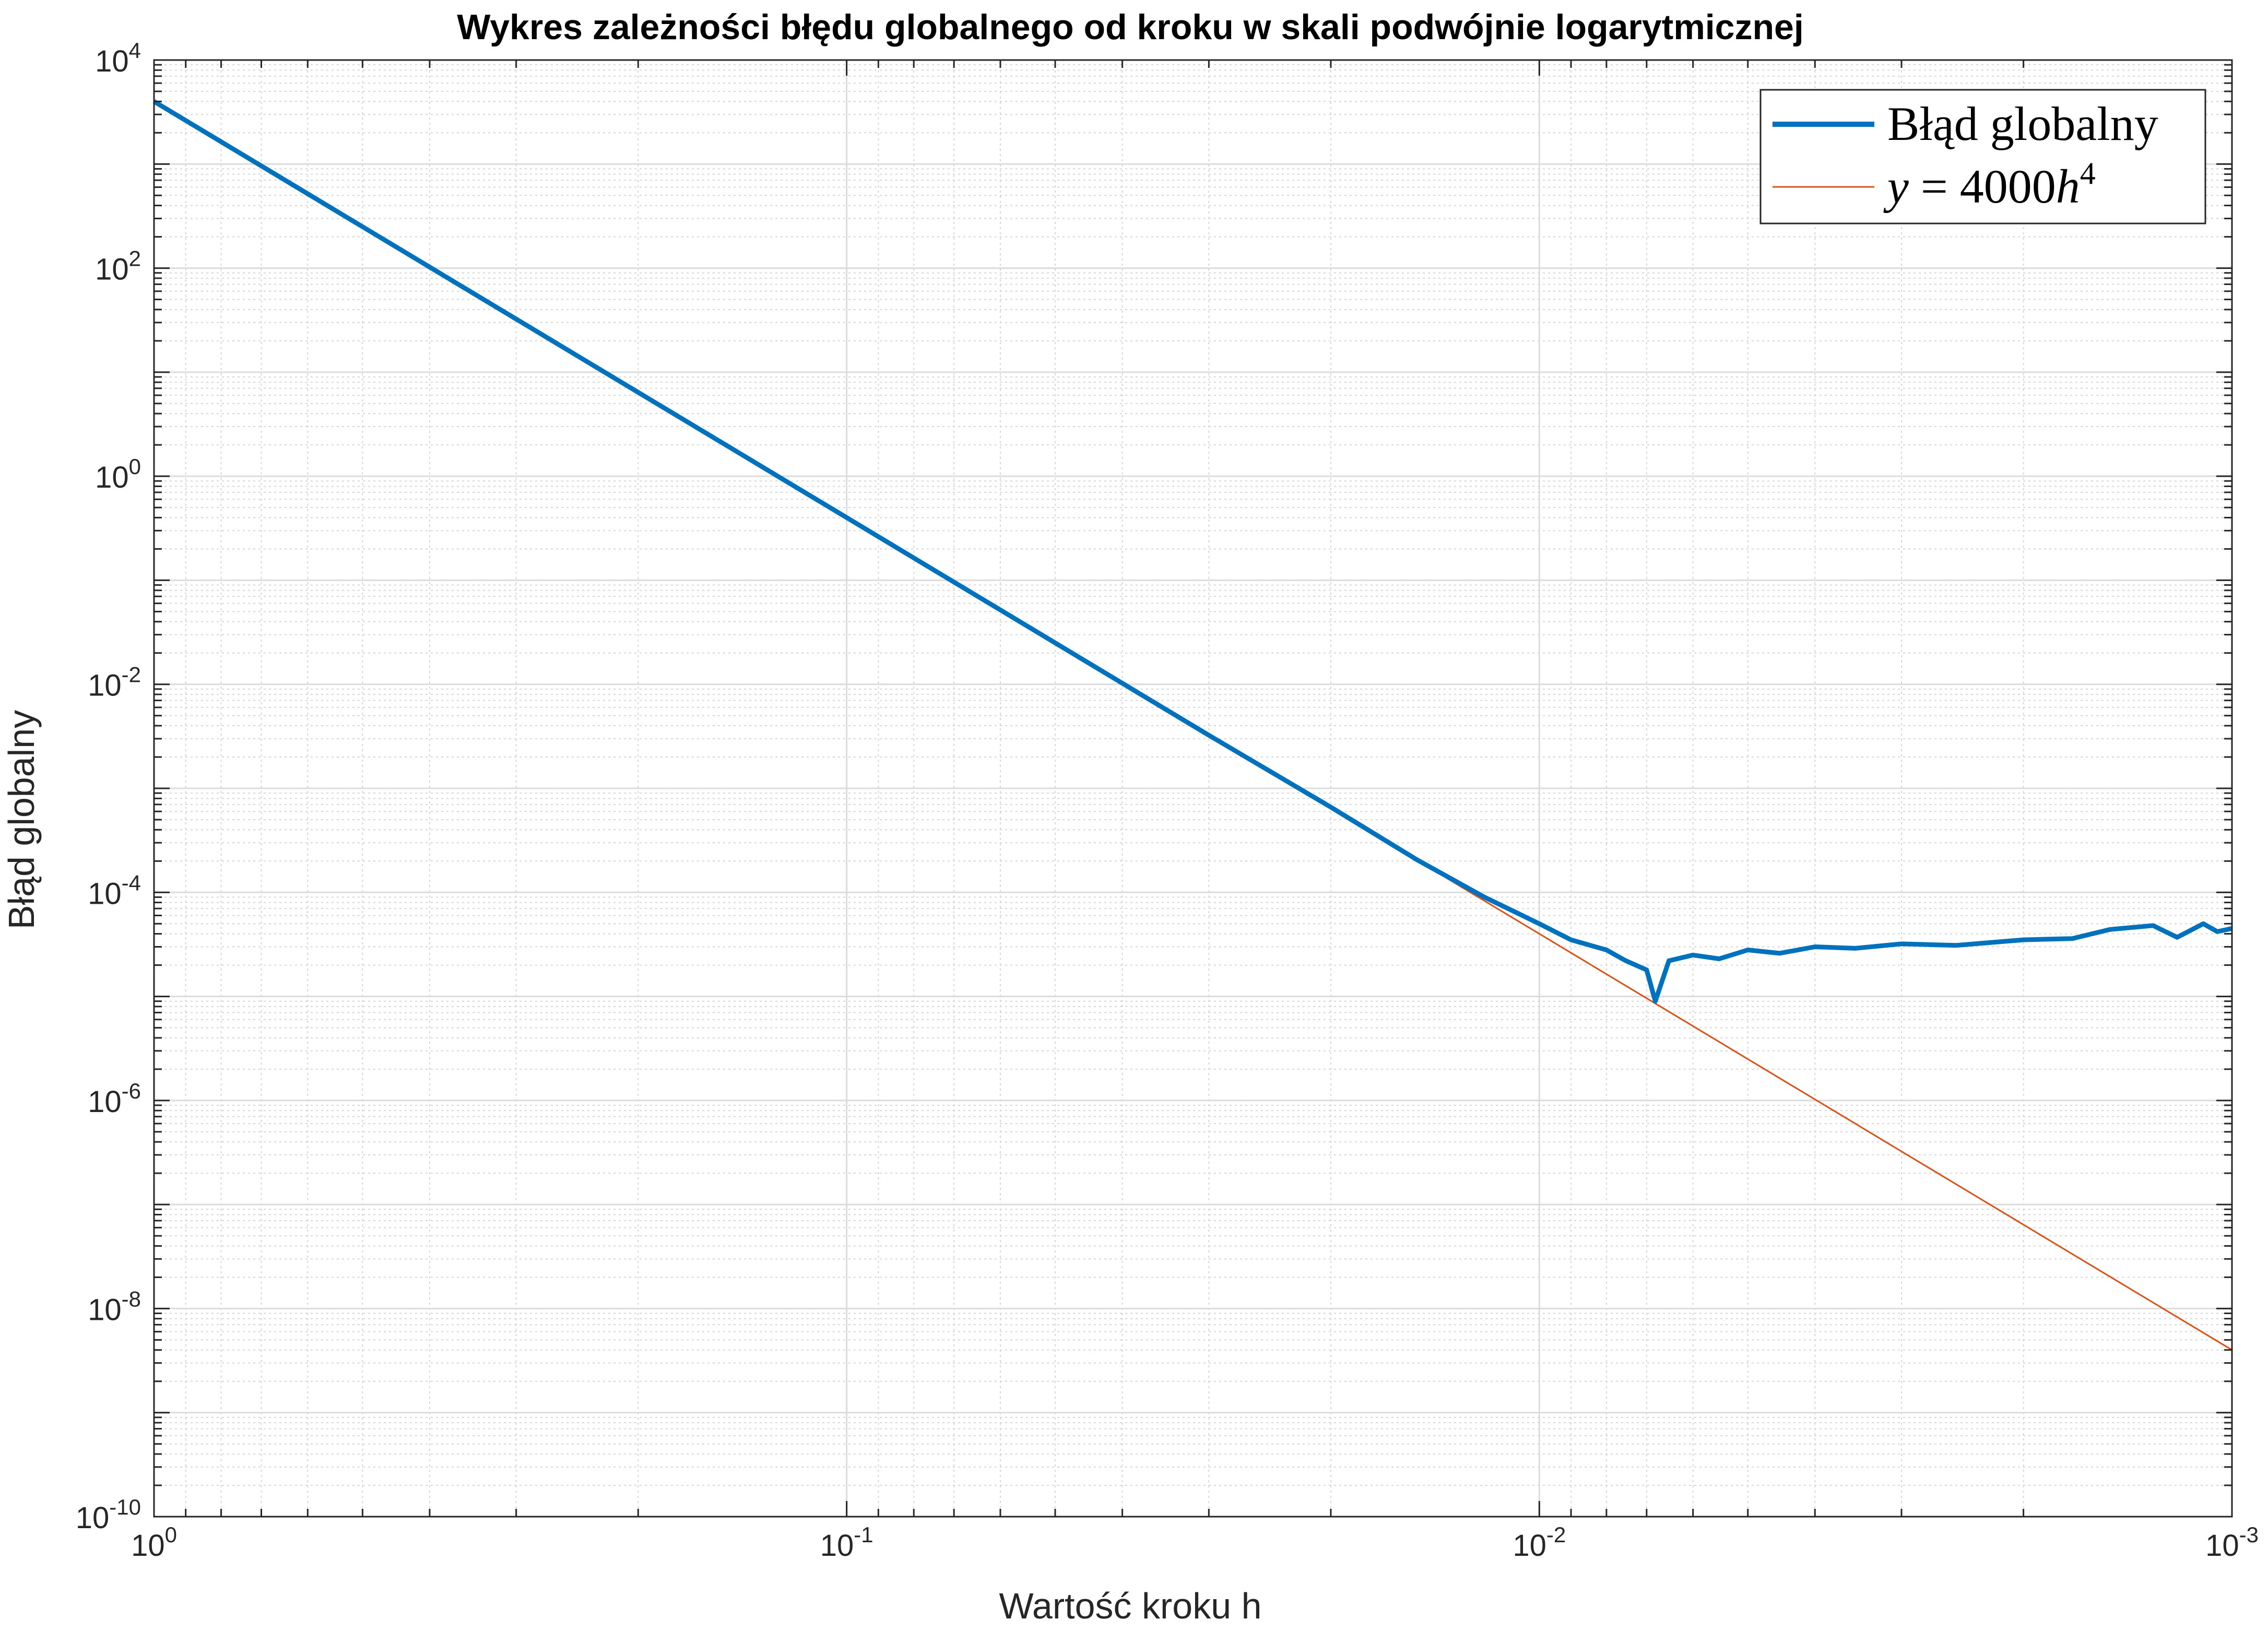 This screenshot has width=2268, height=1631. What do you see at coordinates (109, 1515) in the screenshot?
I see `y-tick-label: 10⁻¹⁰` at bounding box center [109, 1515].